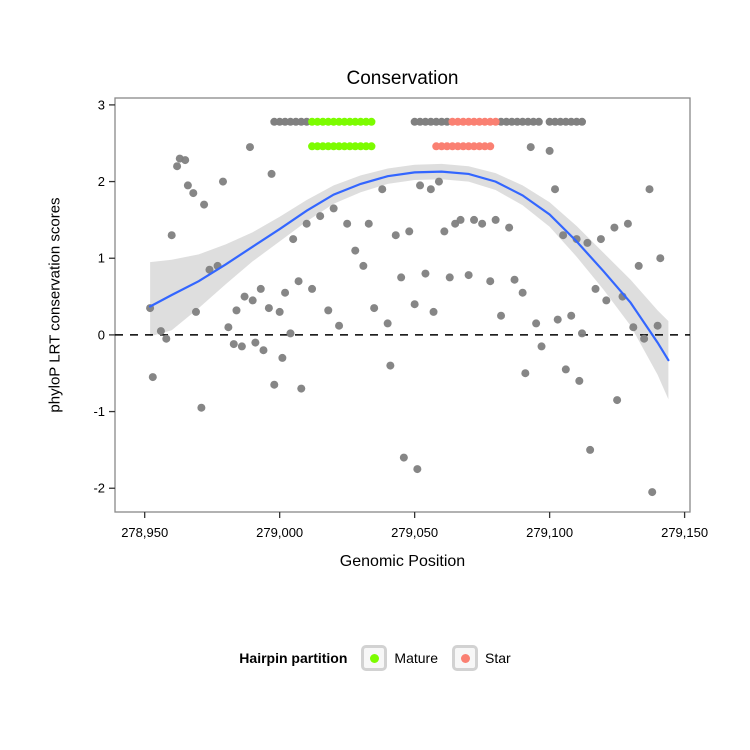 The height and width of the screenshot is (750, 750). Describe the element at coordinates (101, 258) in the screenshot. I see `y-tick-label: 1` at that location.